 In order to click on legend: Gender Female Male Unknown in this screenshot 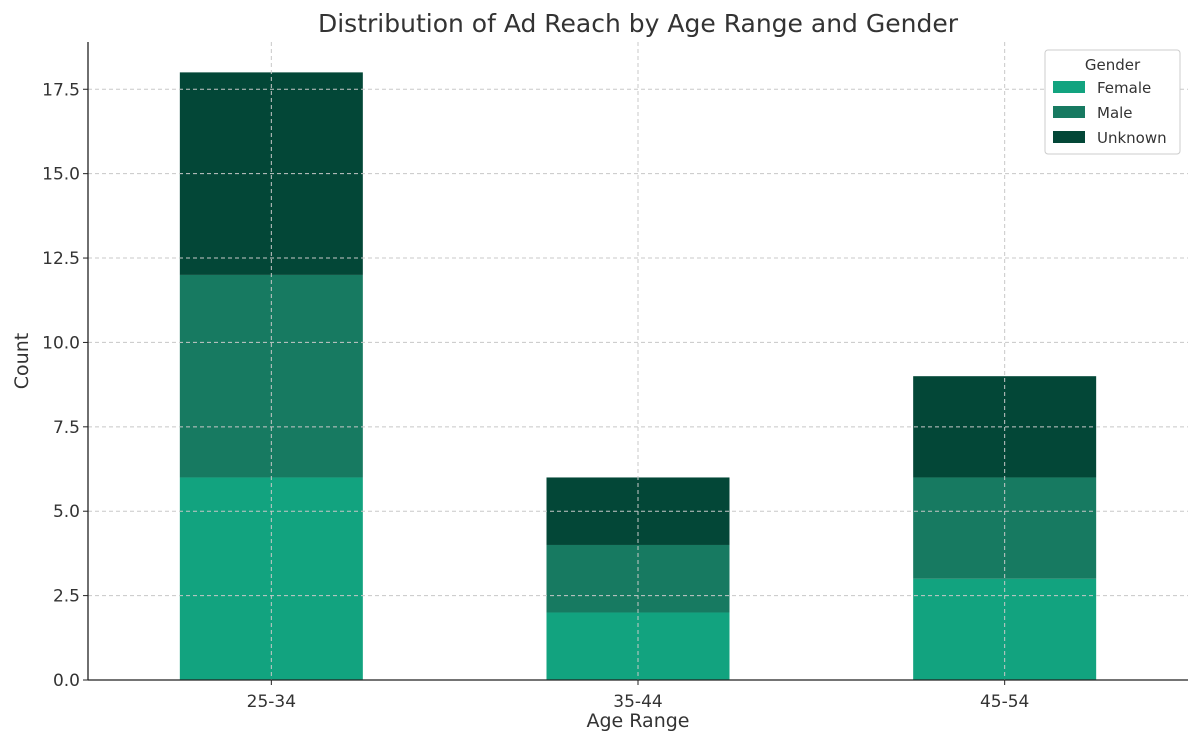, I will do `click(1112, 102)`.